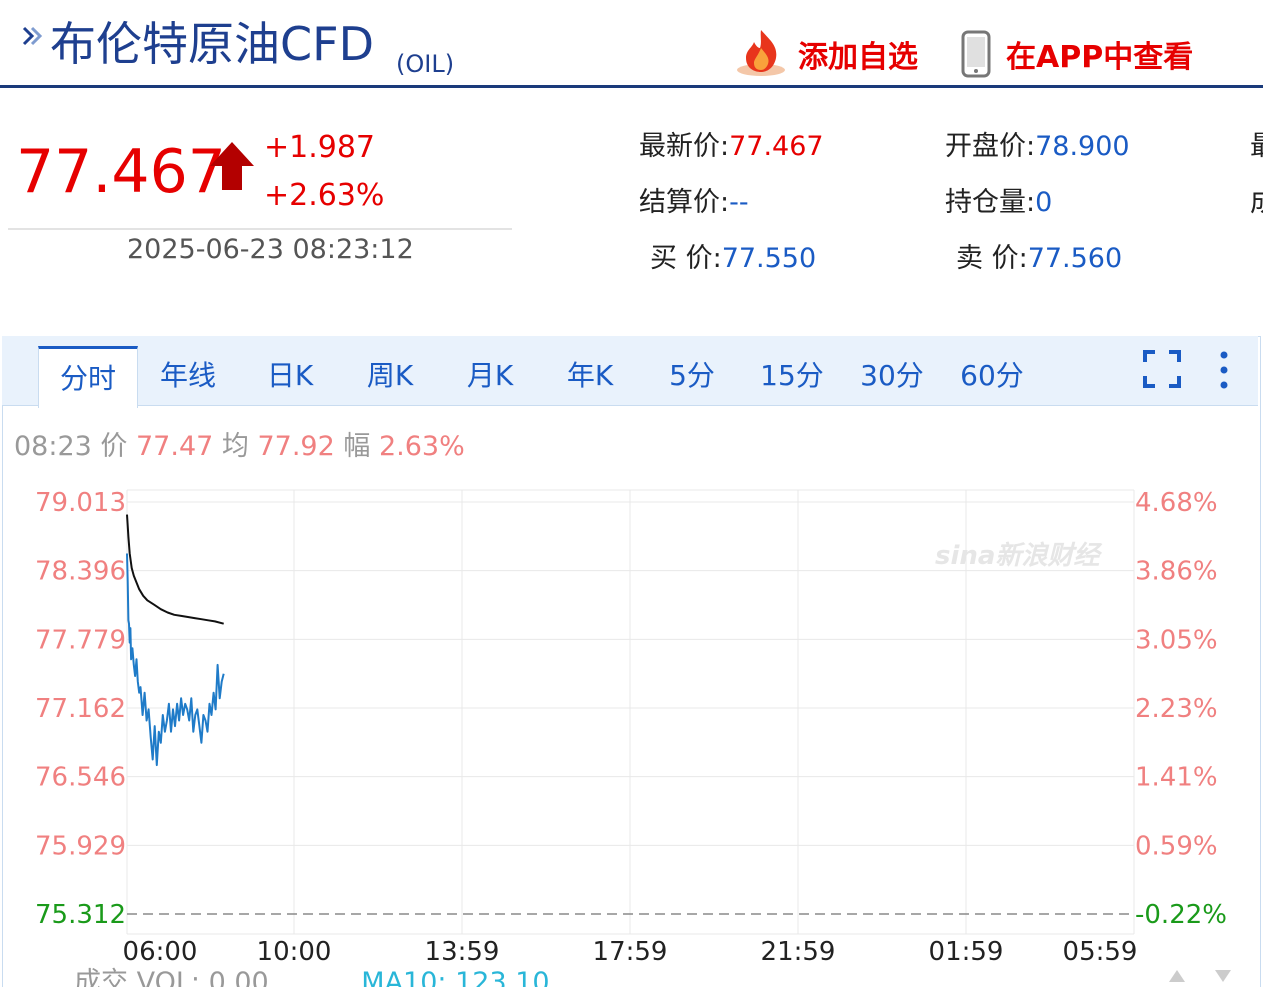 This screenshot has width=1263, height=987. I want to click on quote-timestamp: 2025-06-23 08:23:12, so click(270, 249).